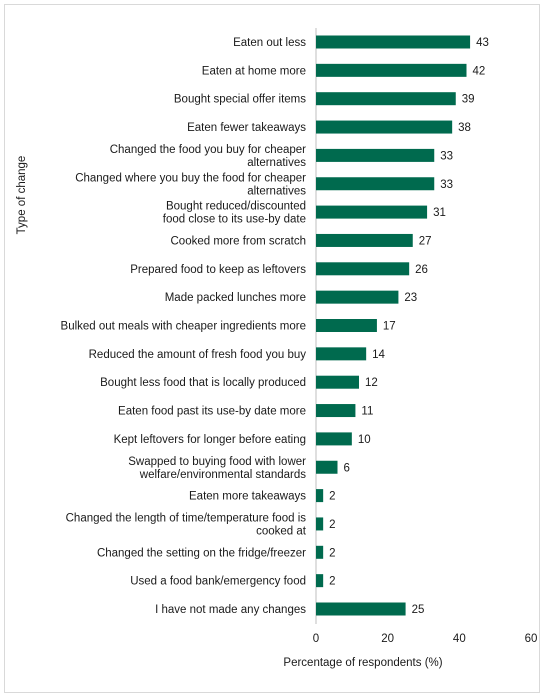  Describe the element at coordinates (464, 128) in the screenshot. I see `data-label: 38` at that location.